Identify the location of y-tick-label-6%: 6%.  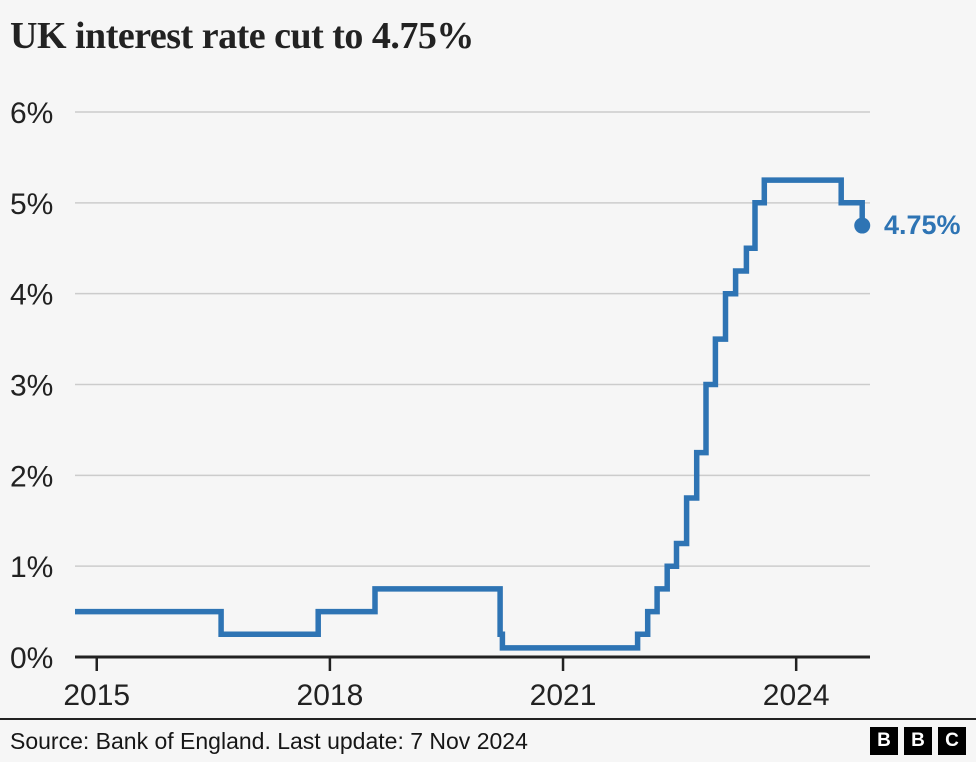
(31, 113).